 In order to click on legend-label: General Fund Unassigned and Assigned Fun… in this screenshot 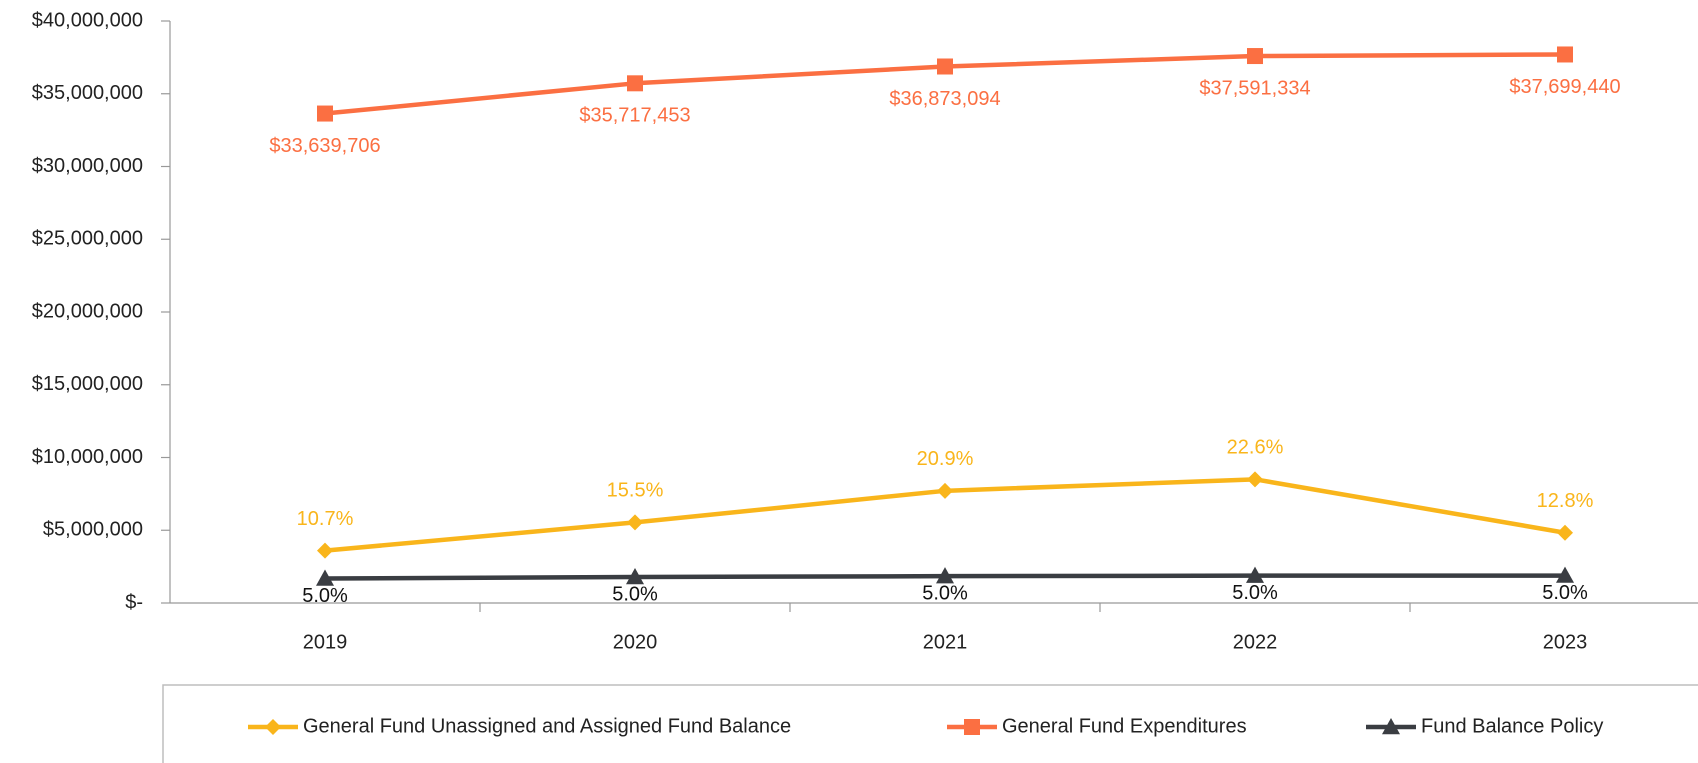, I will do `click(547, 726)`.